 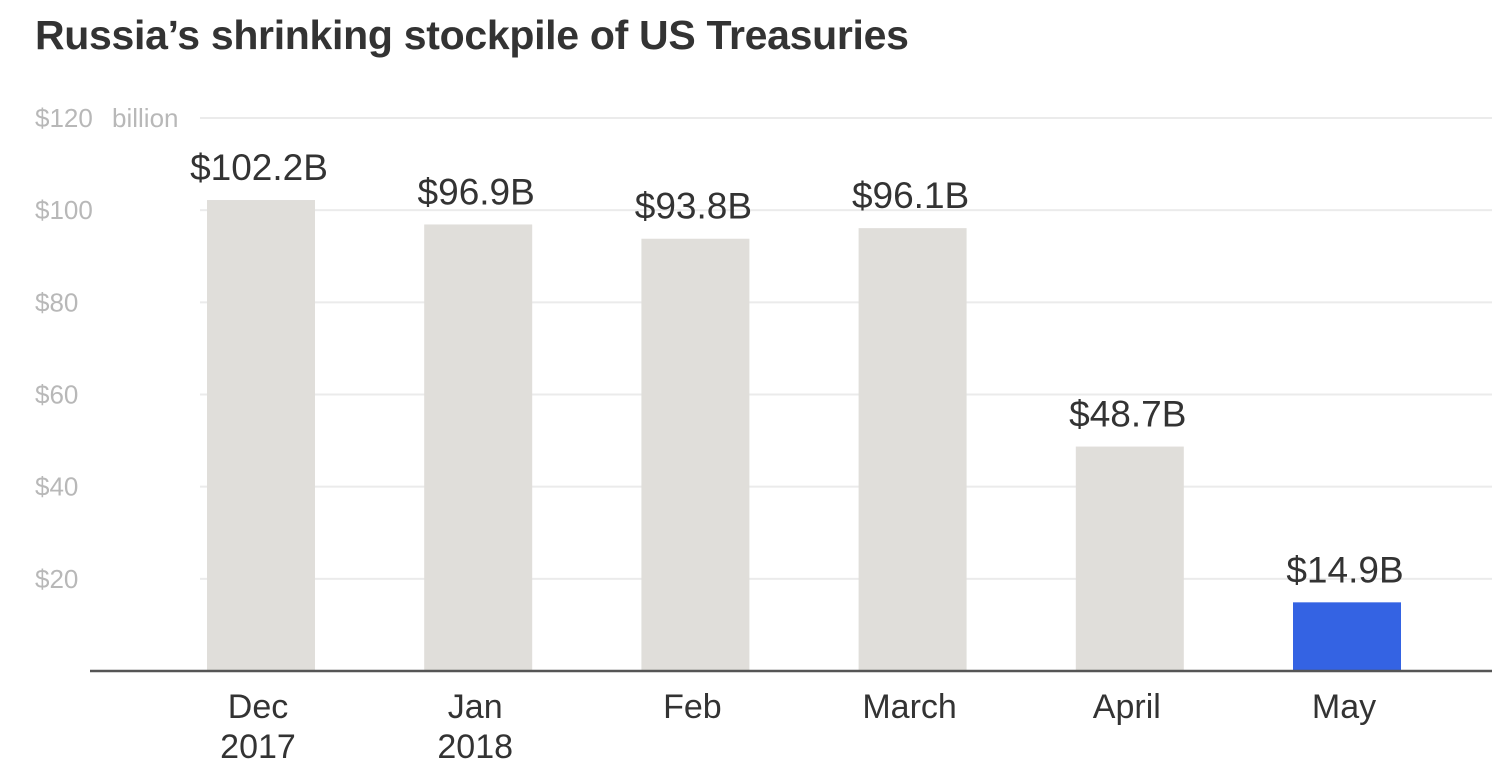 What do you see at coordinates (475, 707) in the screenshot?
I see `x-category-label: Jan` at bounding box center [475, 707].